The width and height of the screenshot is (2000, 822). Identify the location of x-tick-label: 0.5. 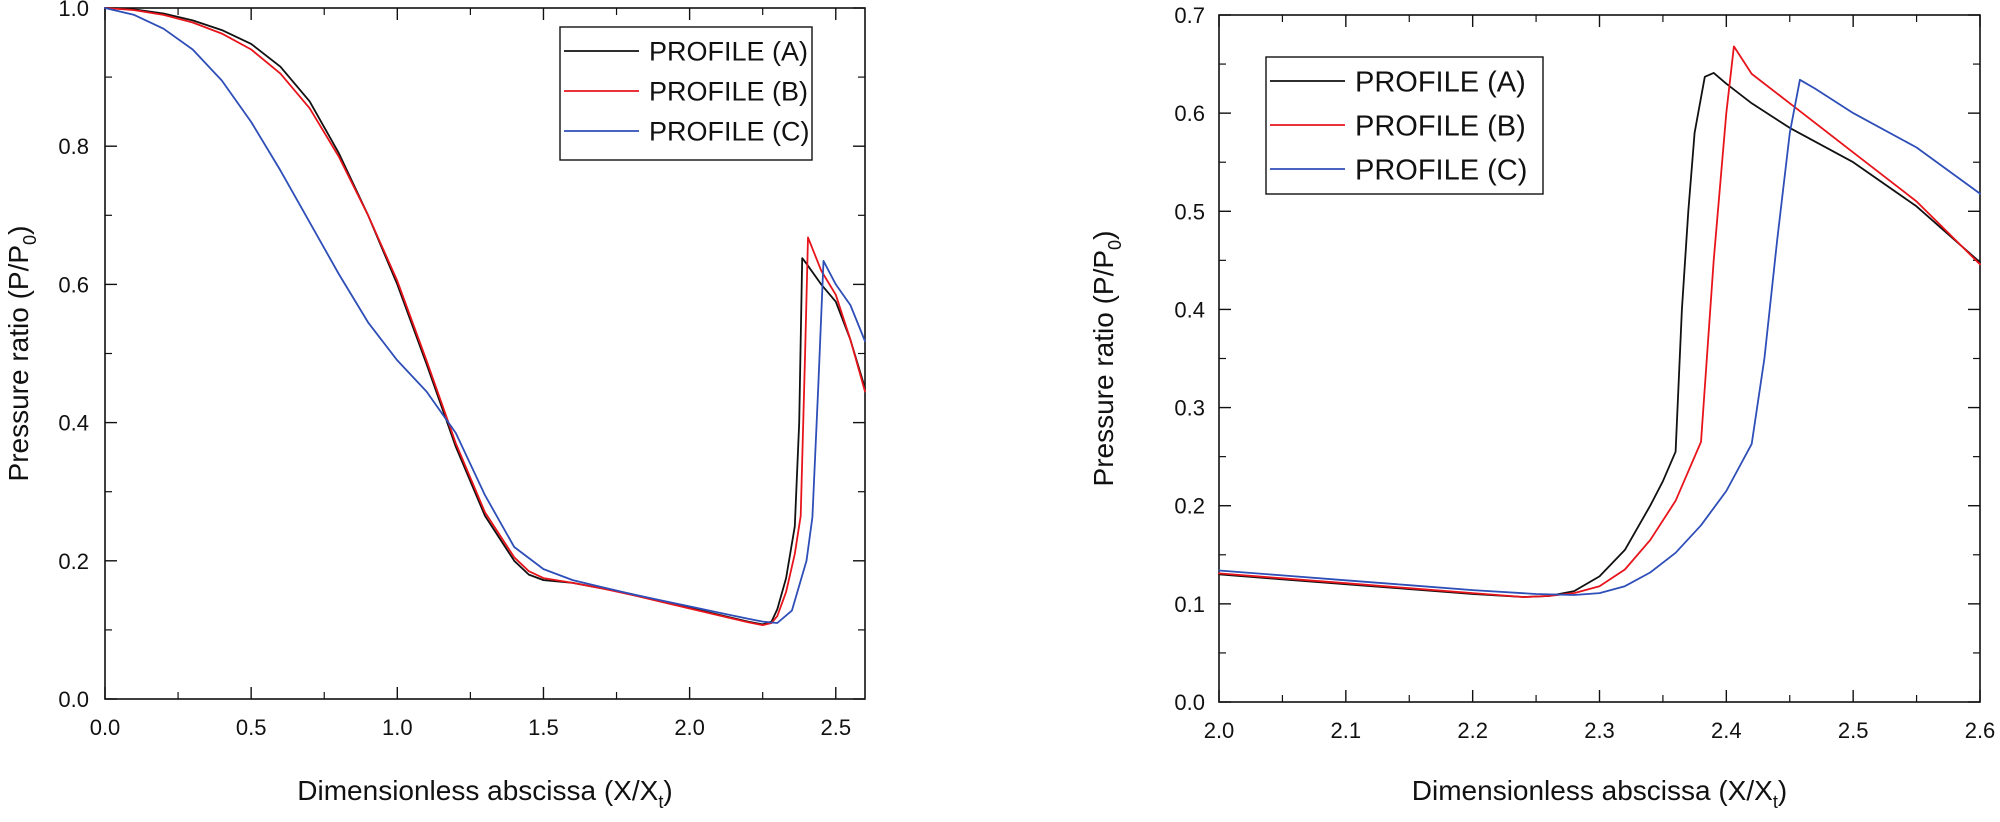
(251, 727).